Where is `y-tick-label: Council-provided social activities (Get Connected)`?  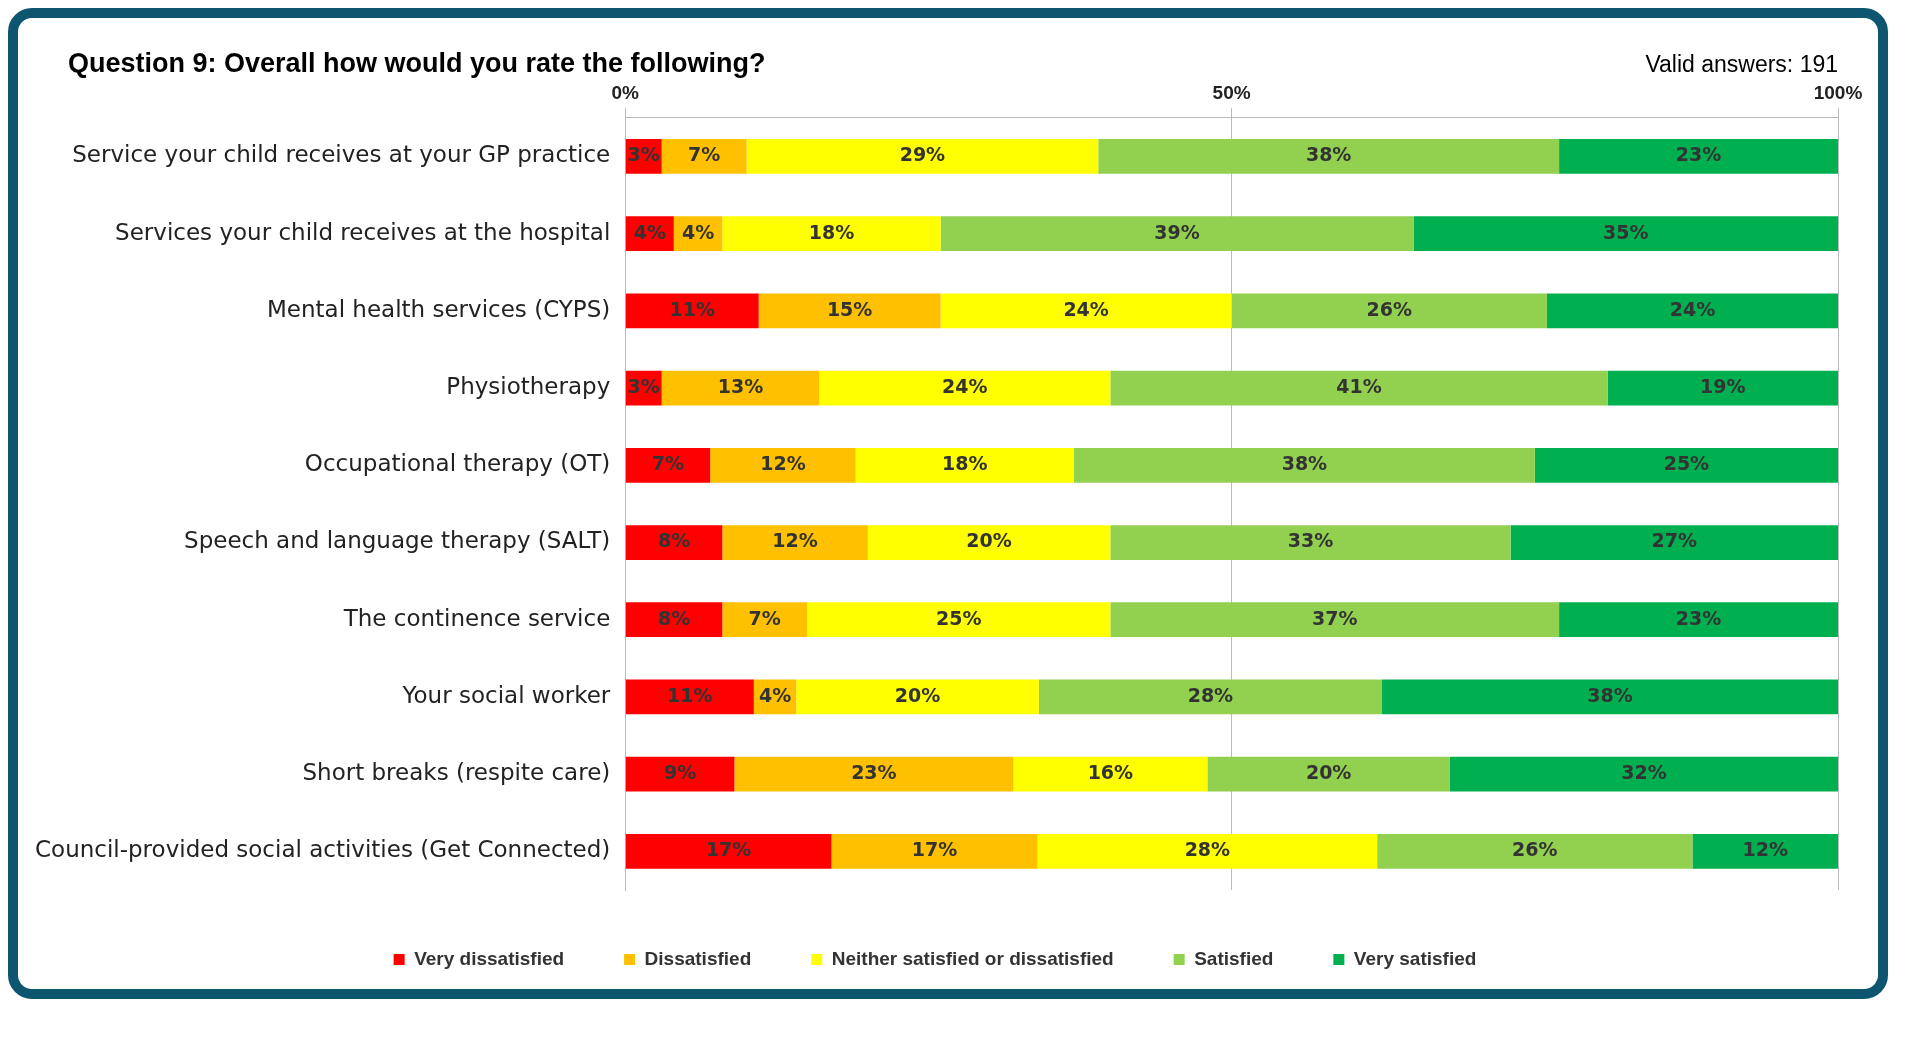
y-tick-label: Council-provided social activities (Get Connected) is located at coordinates (323, 849).